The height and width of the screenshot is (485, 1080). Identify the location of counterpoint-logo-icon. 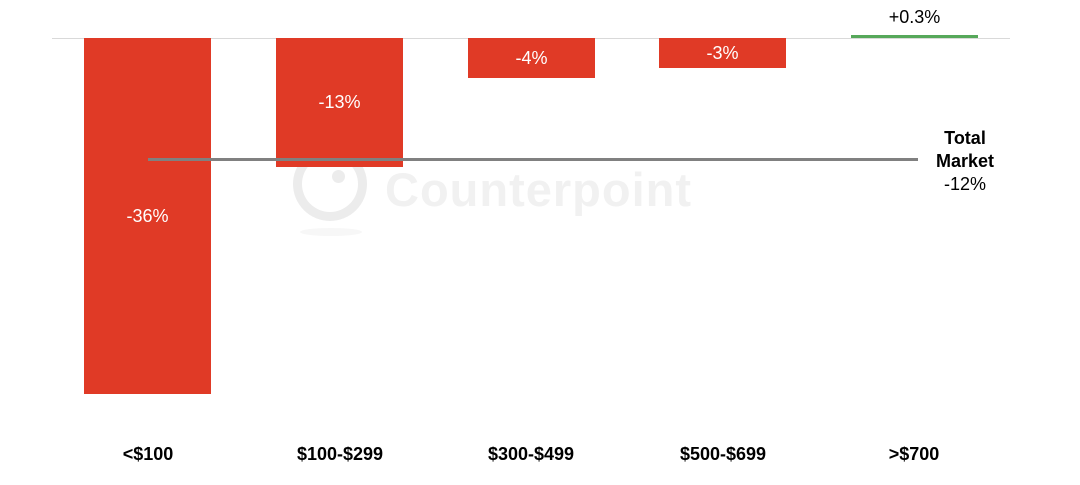
(330, 184).